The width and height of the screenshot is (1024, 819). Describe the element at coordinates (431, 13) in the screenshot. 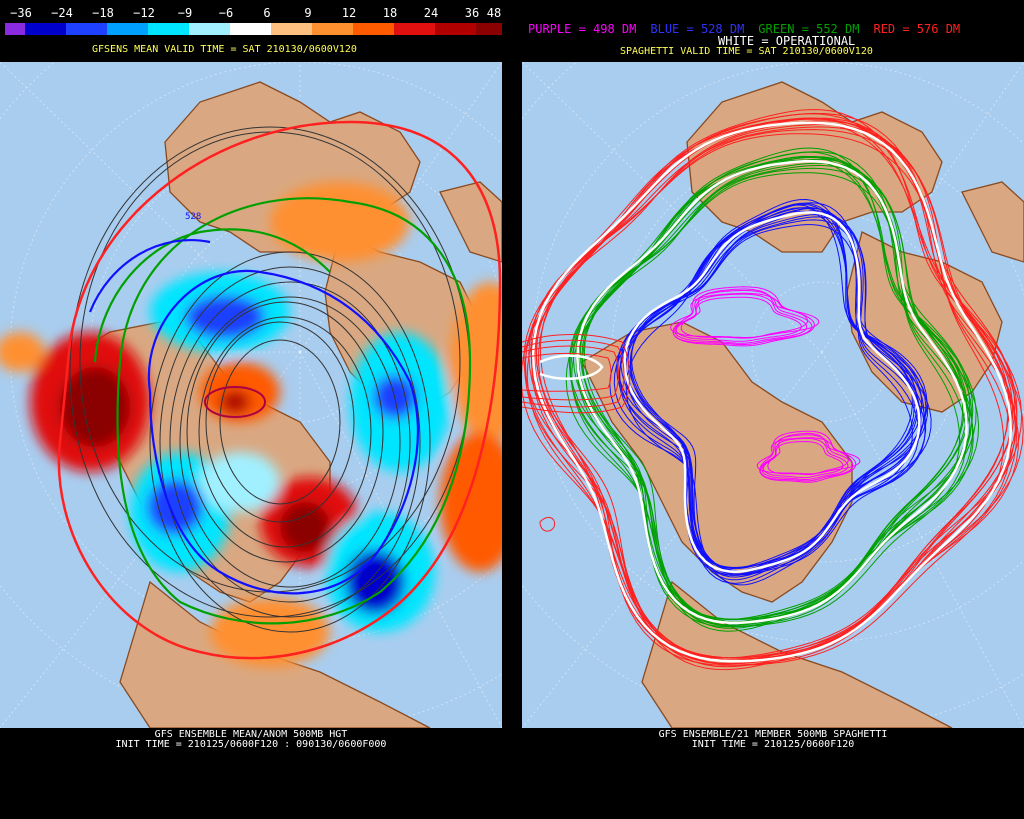

I see `colorbar-tick: 24` at that location.